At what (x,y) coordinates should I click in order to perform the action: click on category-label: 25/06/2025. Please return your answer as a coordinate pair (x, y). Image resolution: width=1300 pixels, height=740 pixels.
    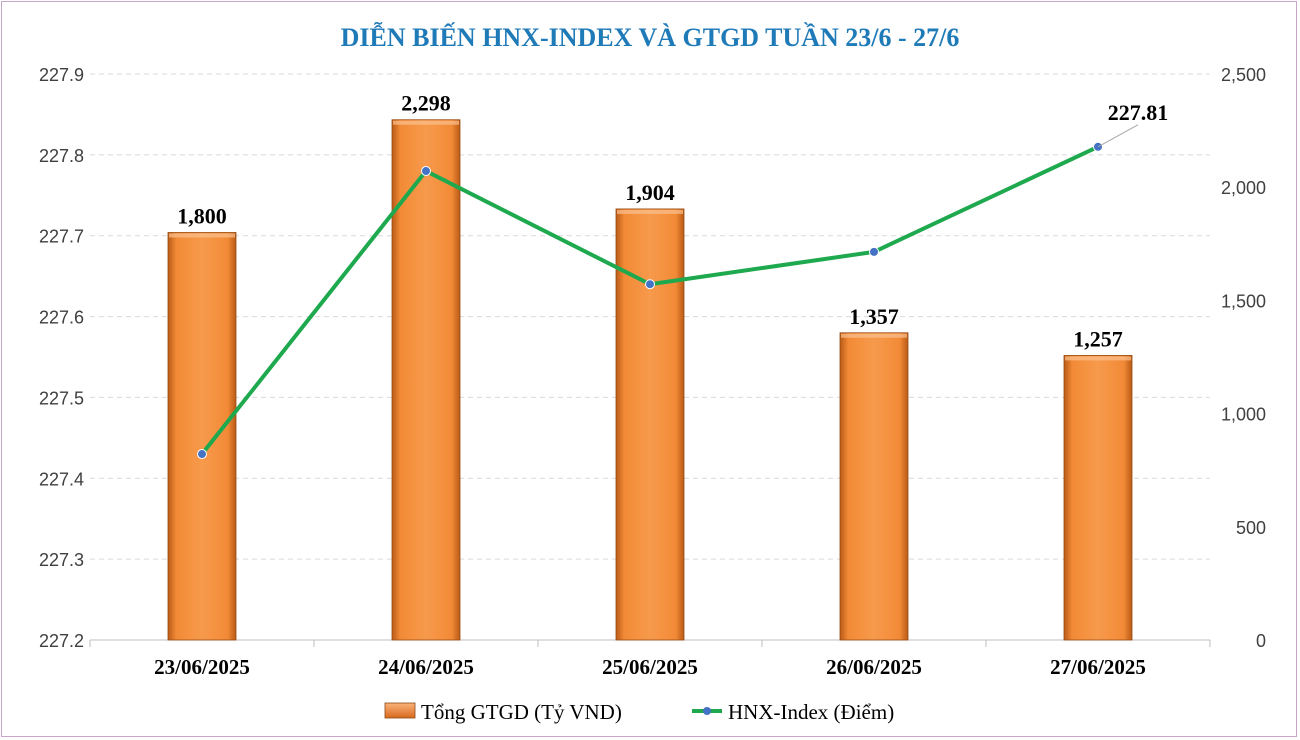
    Looking at the image, I should click on (650, 667).